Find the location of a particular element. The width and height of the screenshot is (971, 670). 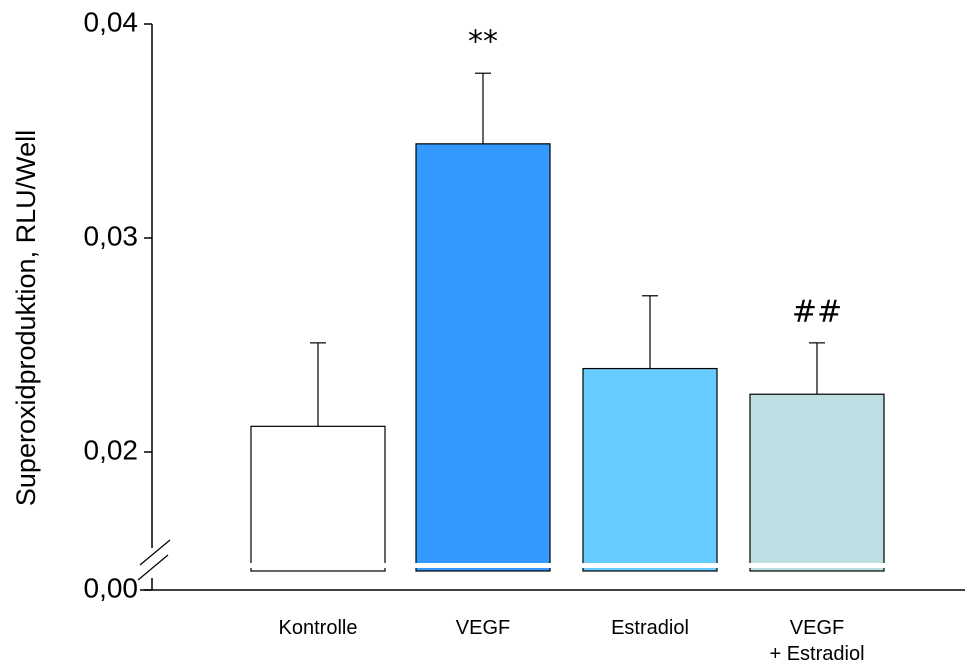

x-tick-label: Estradiol is located at coordinates (650, 628).